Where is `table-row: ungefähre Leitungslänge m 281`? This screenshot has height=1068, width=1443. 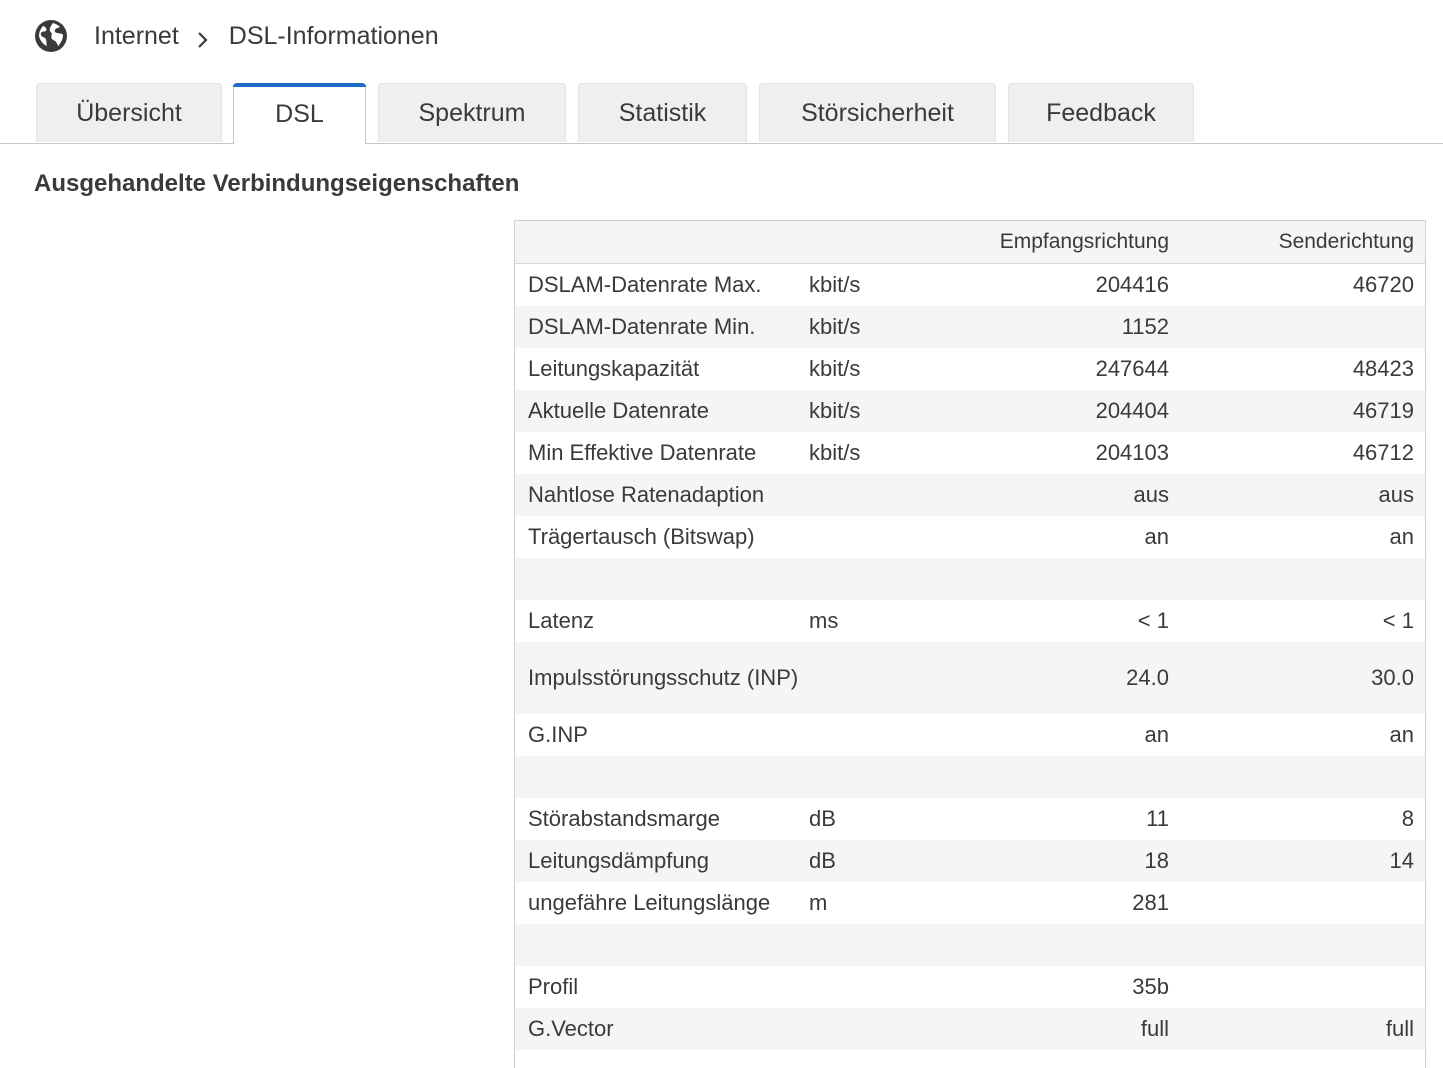
table-row: ungefähre Leitungslänge m 281 is located at coordinates (970, 903).